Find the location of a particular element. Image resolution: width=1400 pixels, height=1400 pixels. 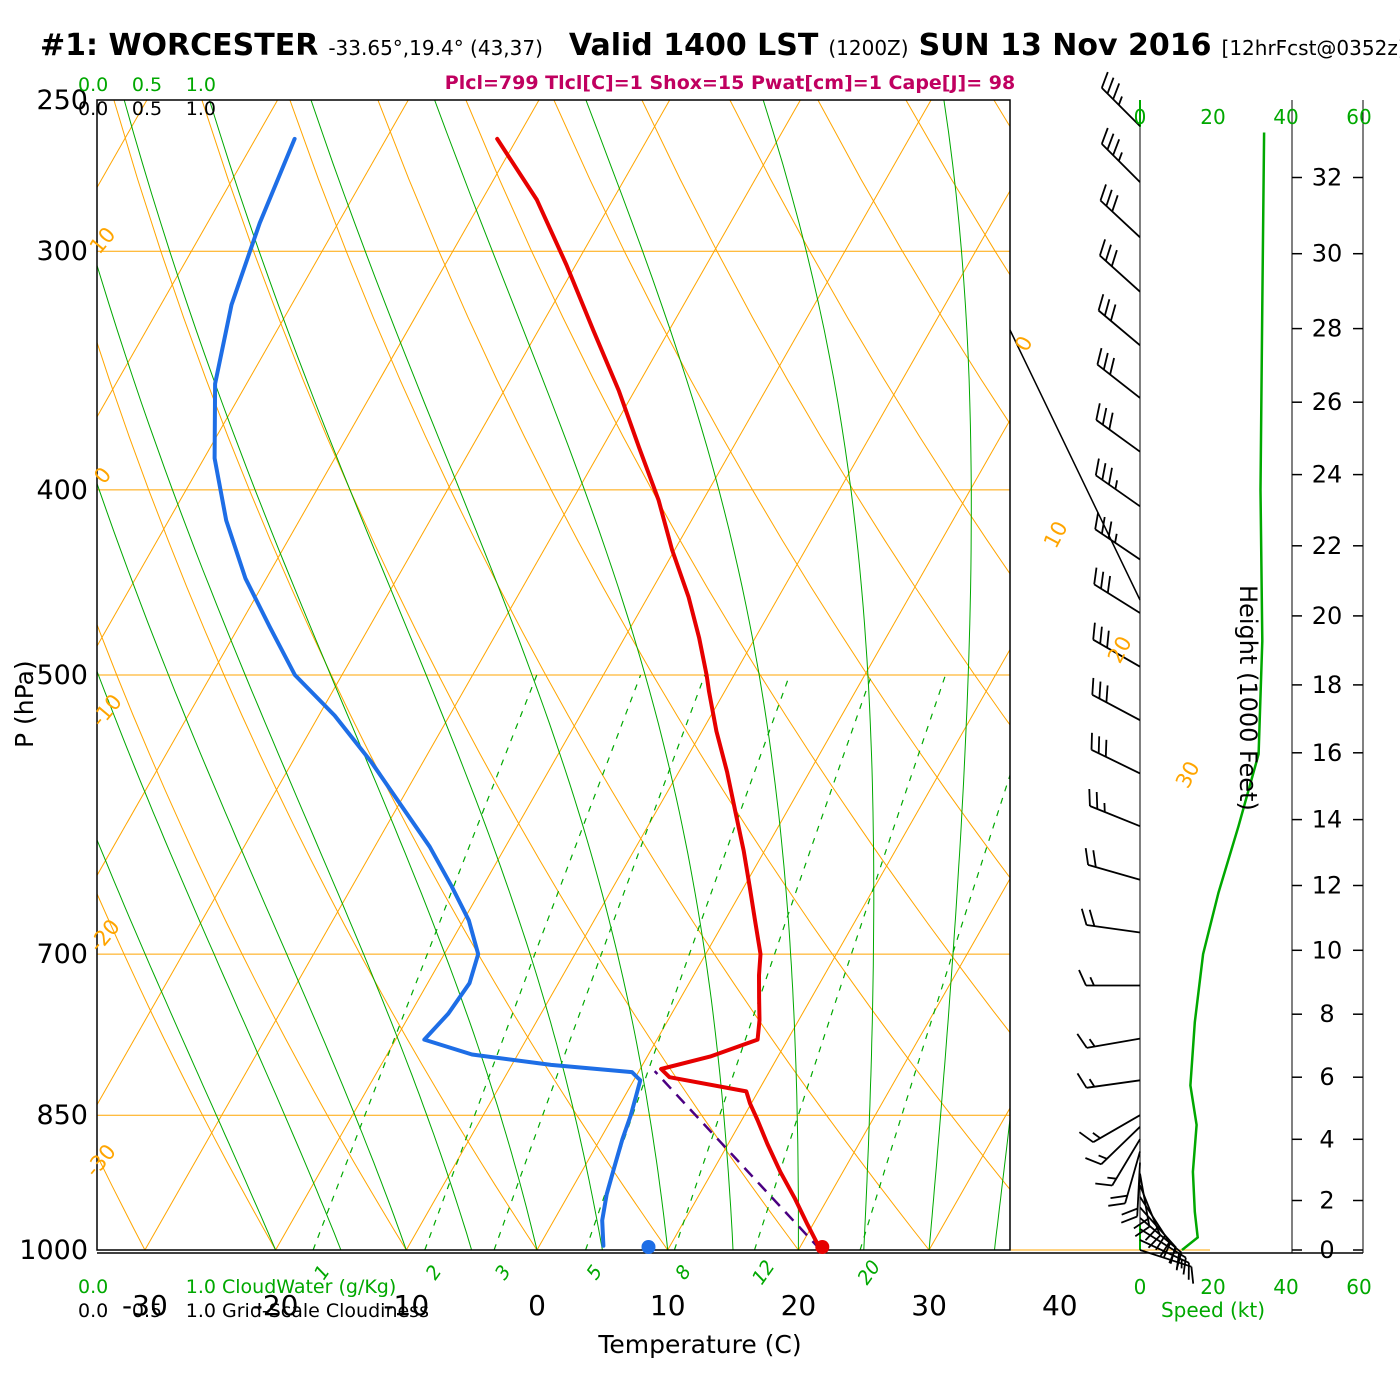

svg-text: 18 is located at coordinates (1327, 685).